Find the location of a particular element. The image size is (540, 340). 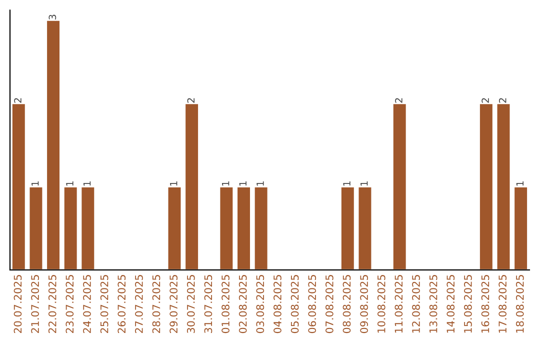

x-tick-label: 01.08.2025 is located at coordinates (226, 304).